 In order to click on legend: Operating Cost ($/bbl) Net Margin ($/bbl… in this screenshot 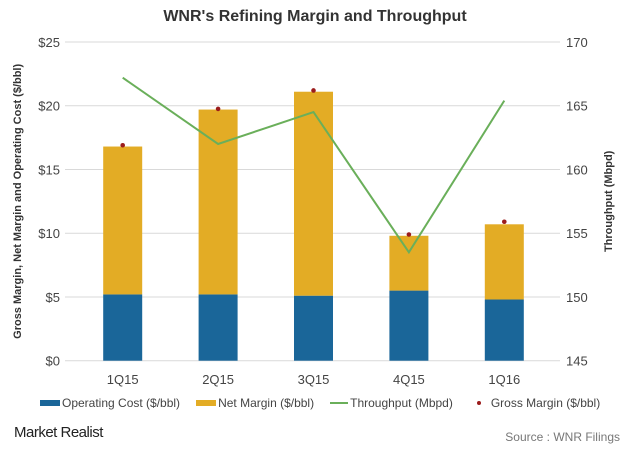, I will do `click(328, 403)`.